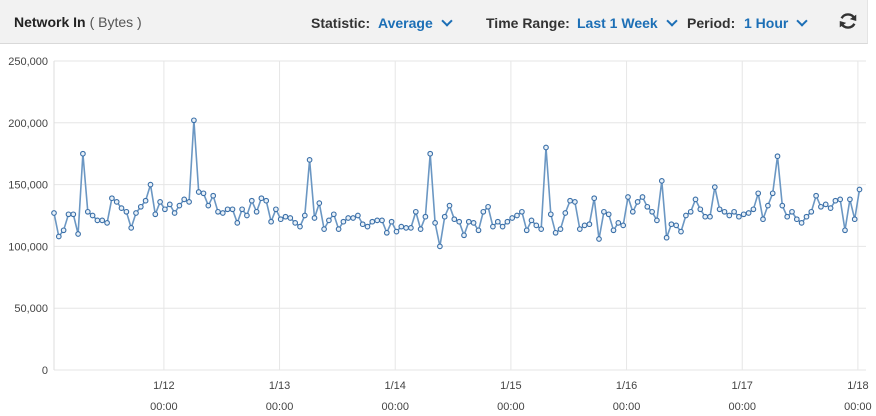 The image size is (876, 416). I want to click on x-tick-date: 1/13, so click(279, 386).